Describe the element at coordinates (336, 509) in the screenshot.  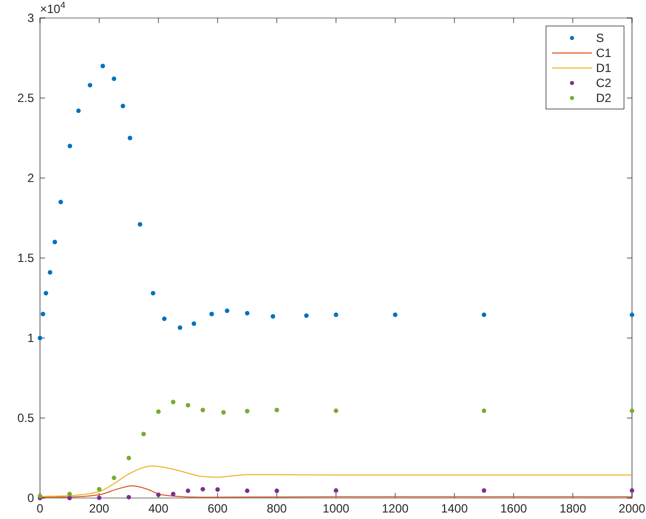
I see `x-tick-label: 1000` at that location.